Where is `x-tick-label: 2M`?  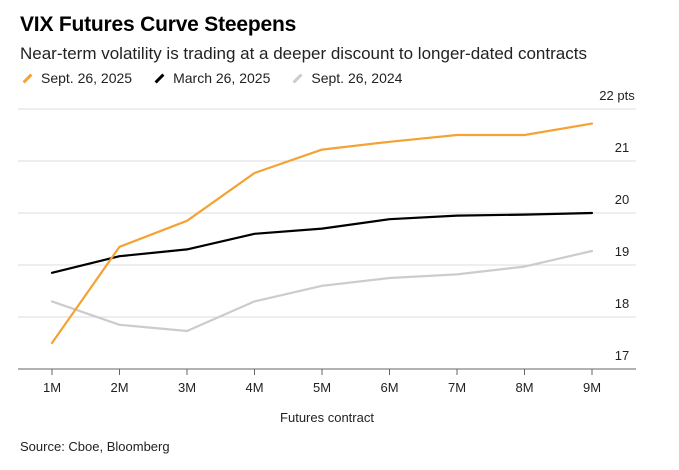 x-tick-label: 2M is located at coordinates (119, 387).